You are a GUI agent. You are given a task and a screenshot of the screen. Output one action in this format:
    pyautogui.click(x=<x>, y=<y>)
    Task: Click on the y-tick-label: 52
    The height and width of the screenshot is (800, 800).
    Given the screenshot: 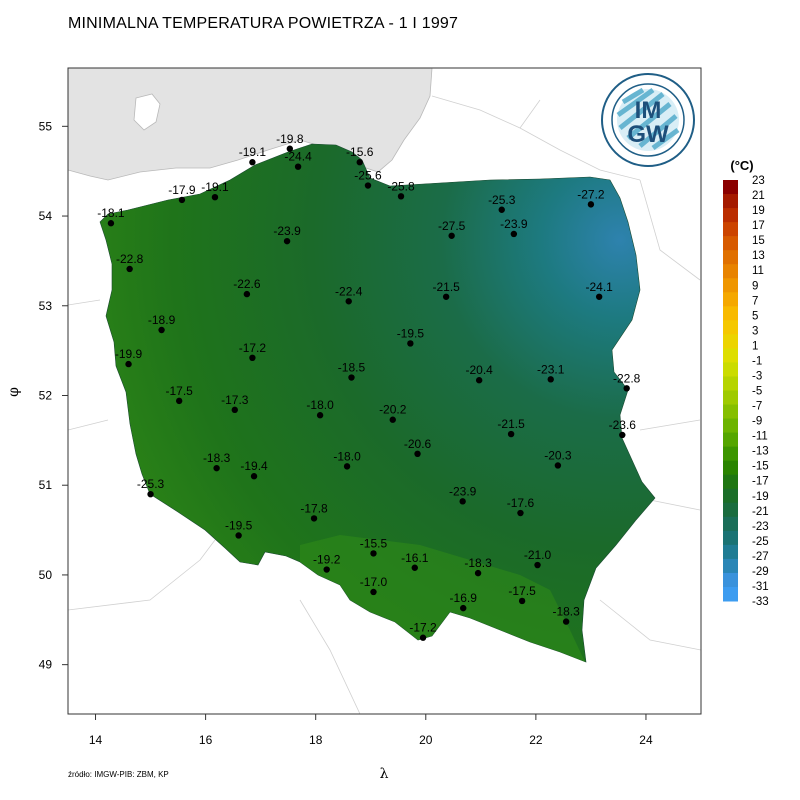 What is the action you would take?
    pyautogui.click(x=46, y=395)
    